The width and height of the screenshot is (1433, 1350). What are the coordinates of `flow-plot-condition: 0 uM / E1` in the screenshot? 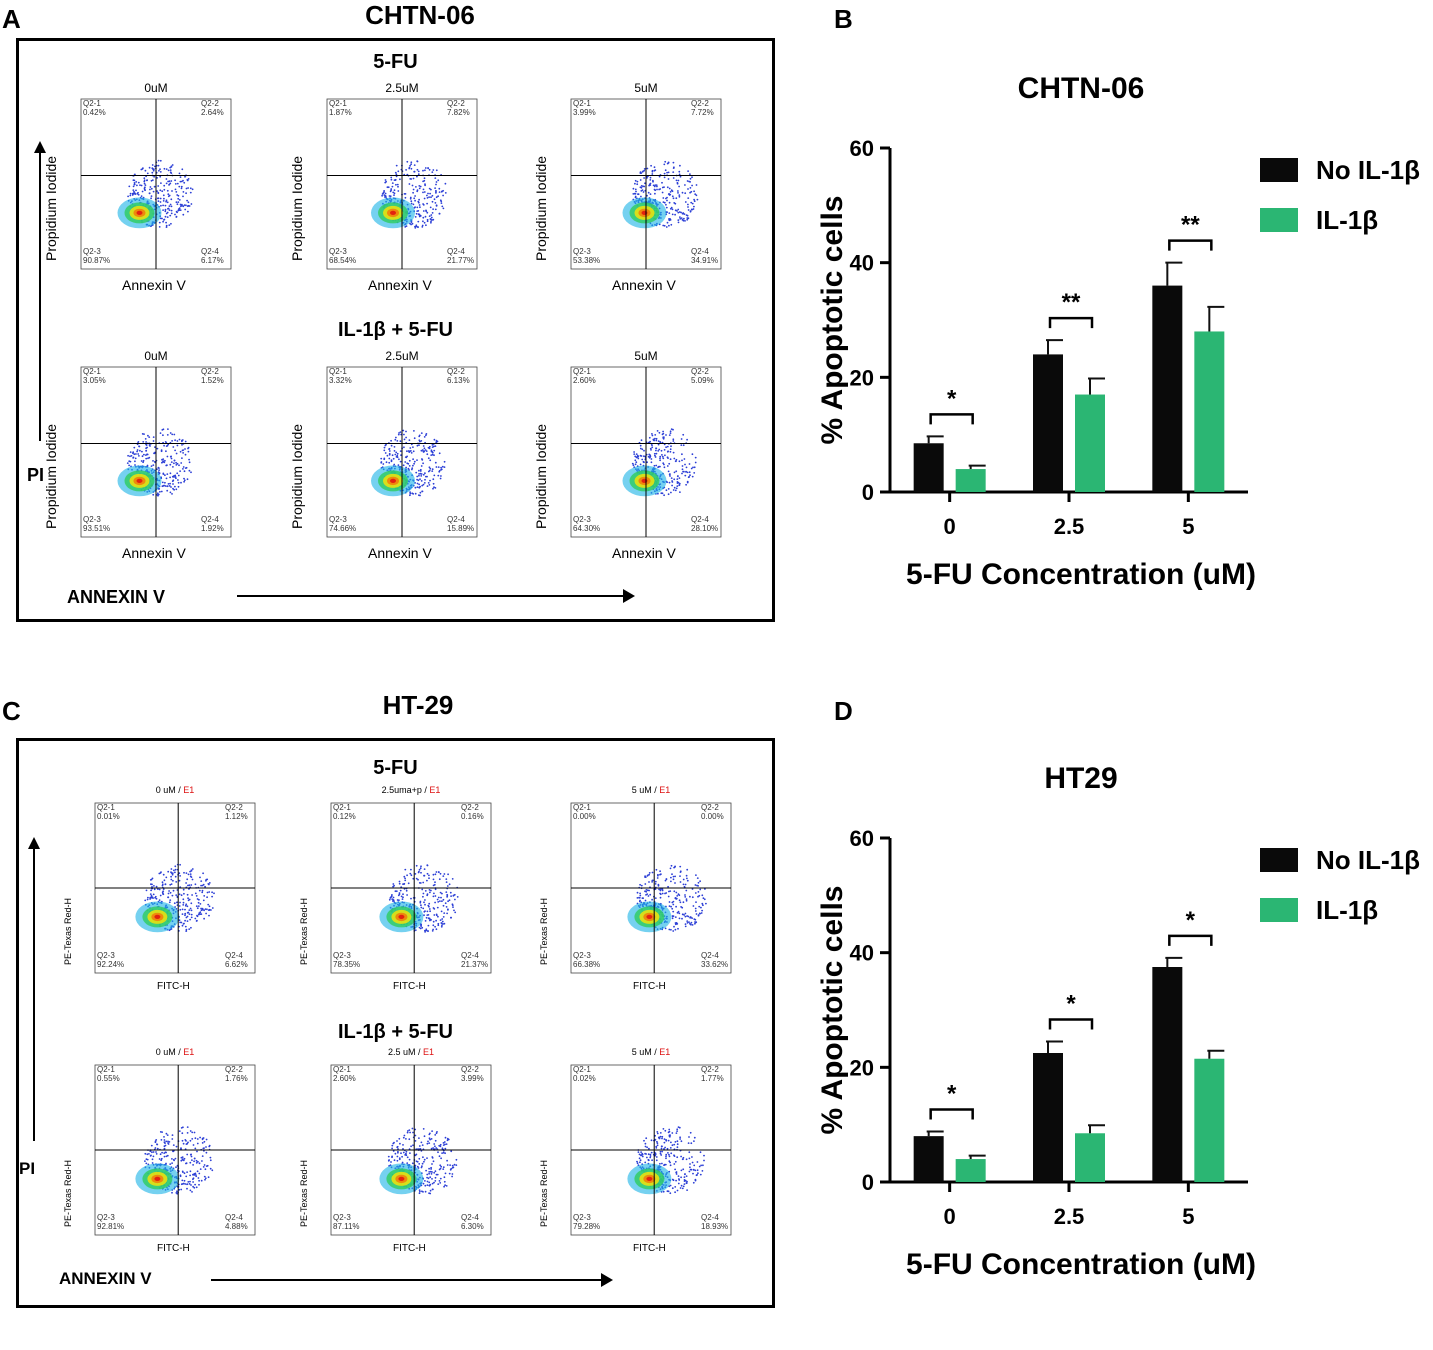 It's located at (175, 790).